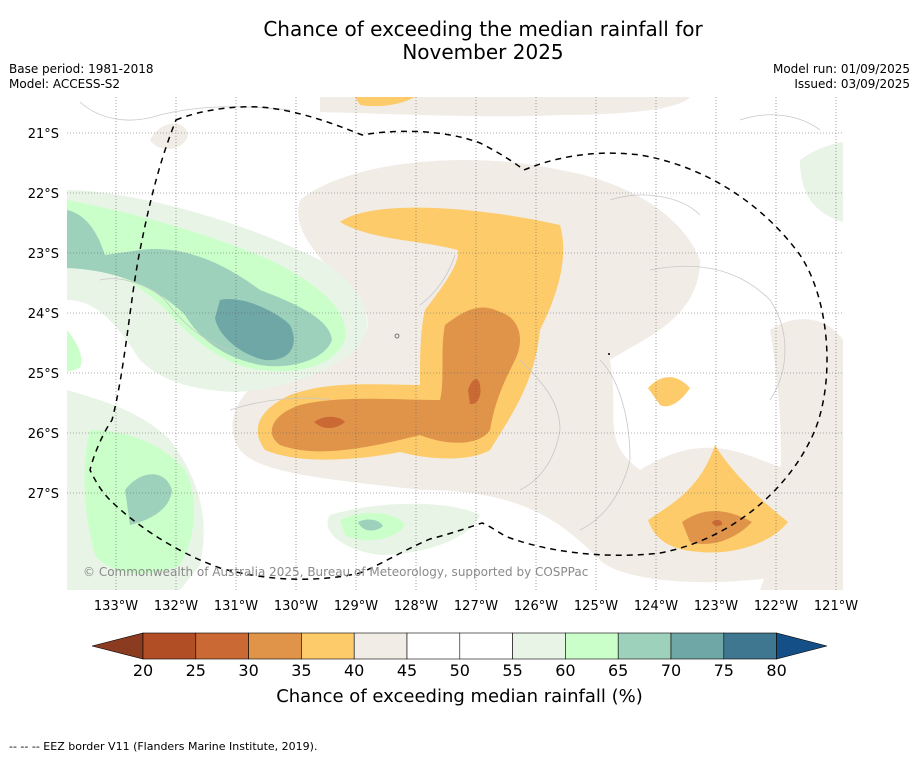 This screenshot has width=919, height=758. Describe the element at coordinates (512, 670) in the screenshot. I see `colorbar-tick-label: 55` at that location.